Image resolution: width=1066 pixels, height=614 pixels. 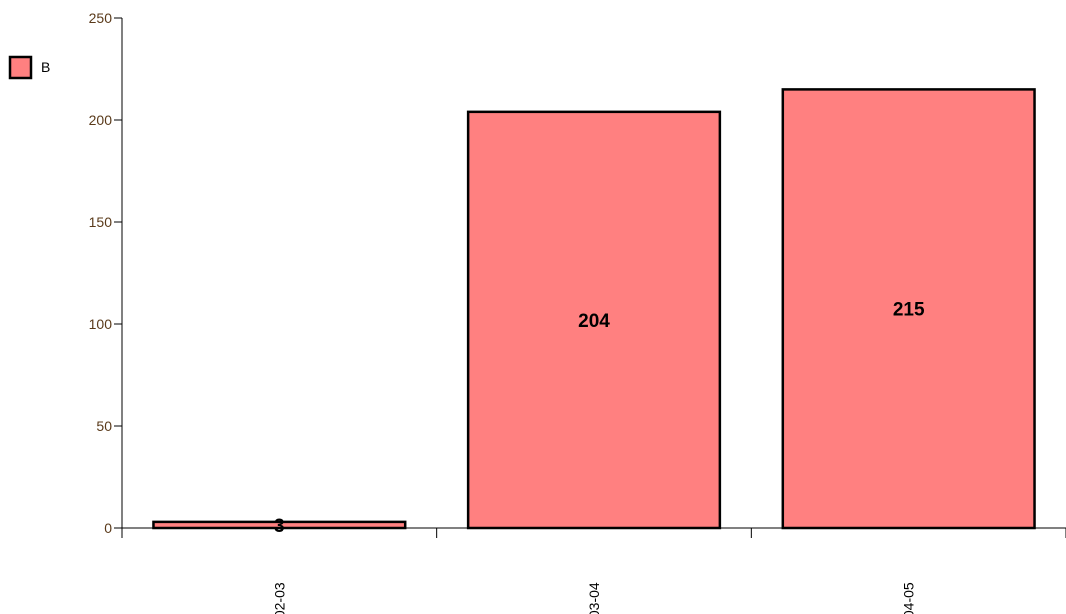 What do you see at coordinates (20, 67) in the screenshot?
I see `legend-swatch-b` at bounding box center [20, 67].